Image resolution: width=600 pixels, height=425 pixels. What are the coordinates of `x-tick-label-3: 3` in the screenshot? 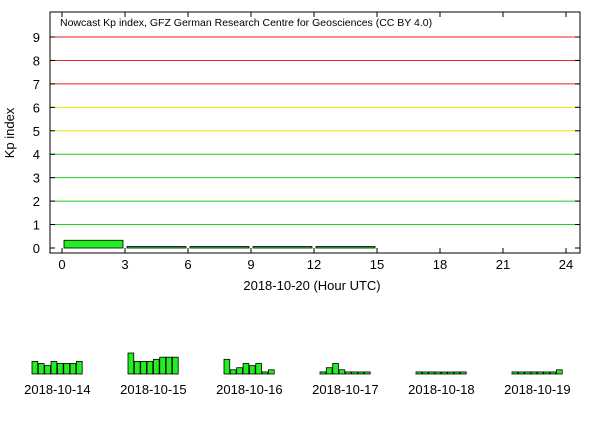 It's located at (124, 264).